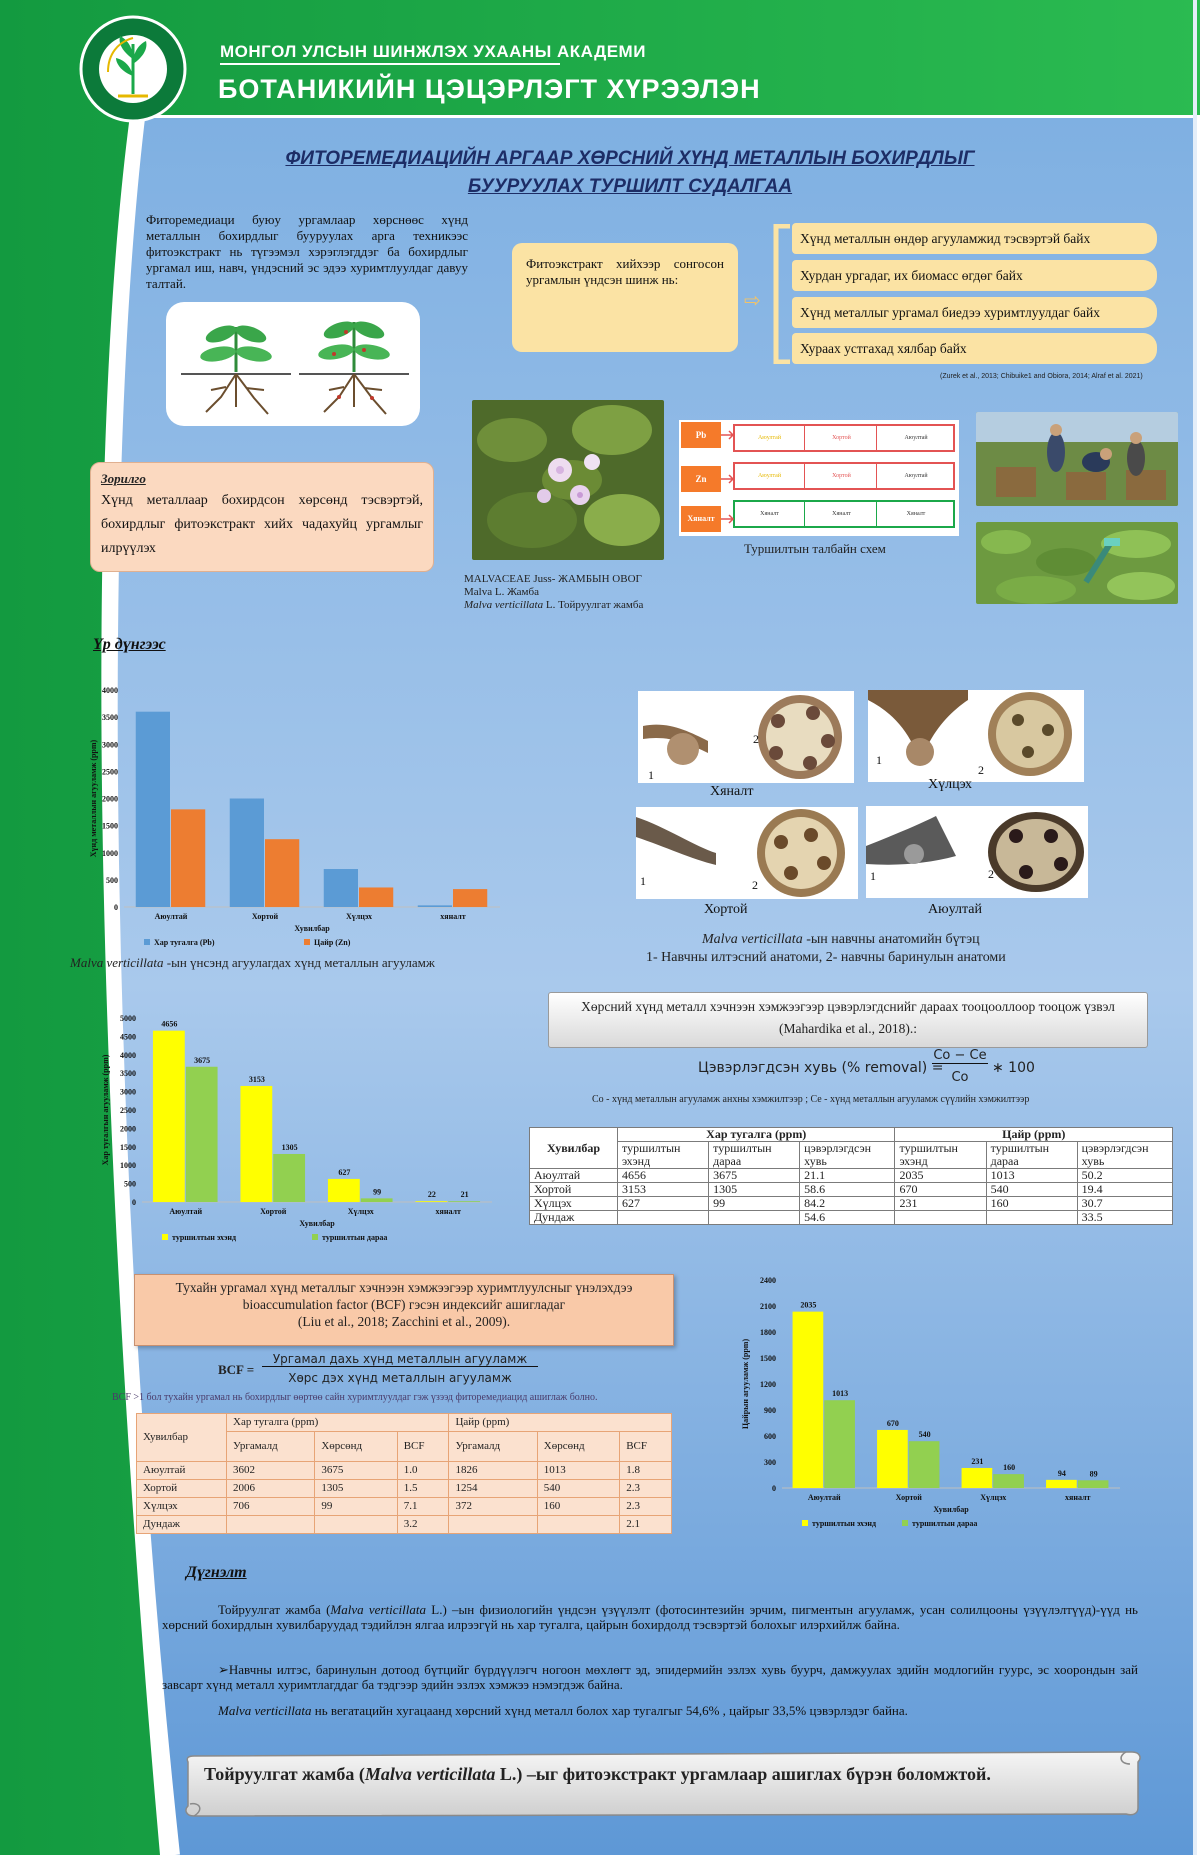 This screenshot has height=1855, width=1200. I want to click on table-row: Хүлцэх 627 99 84.2 231 160 30.7, so click(851, 1203).